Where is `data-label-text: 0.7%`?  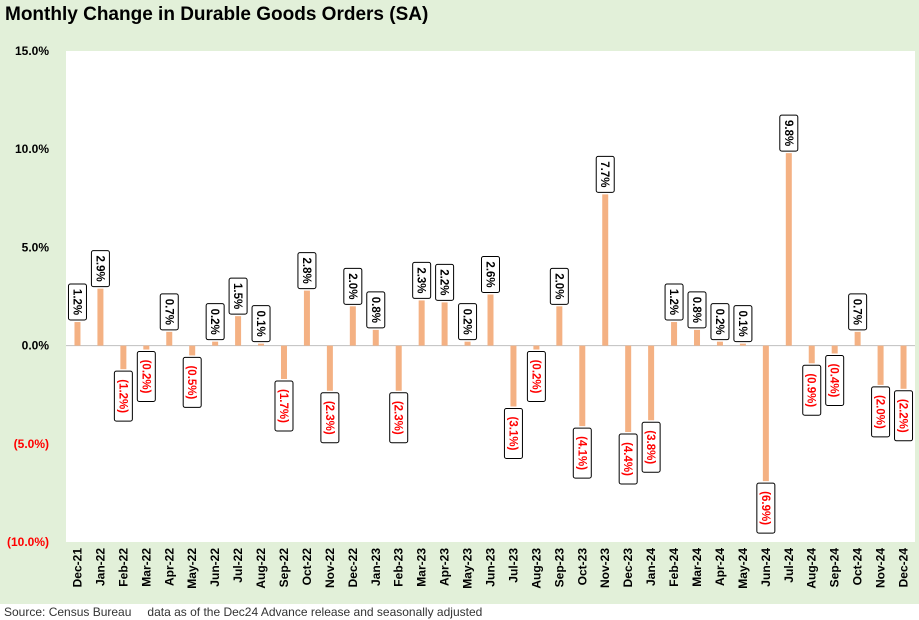 data-label-text: 0.7% is located at coordinates (857, 312).